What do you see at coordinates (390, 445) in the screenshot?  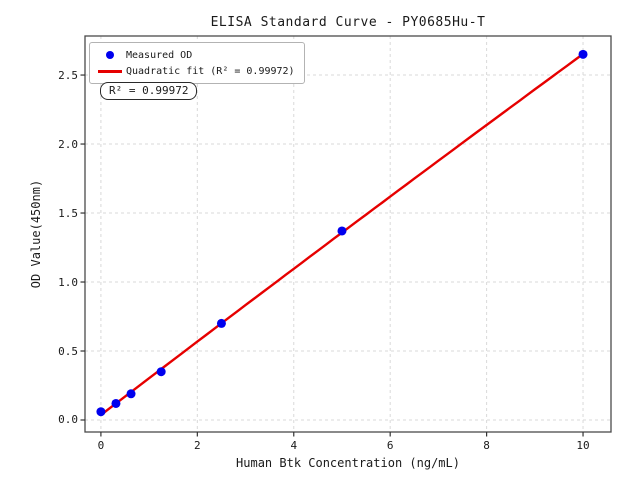 I see `x-tick-label: 6` at bounding box center [390, 445].